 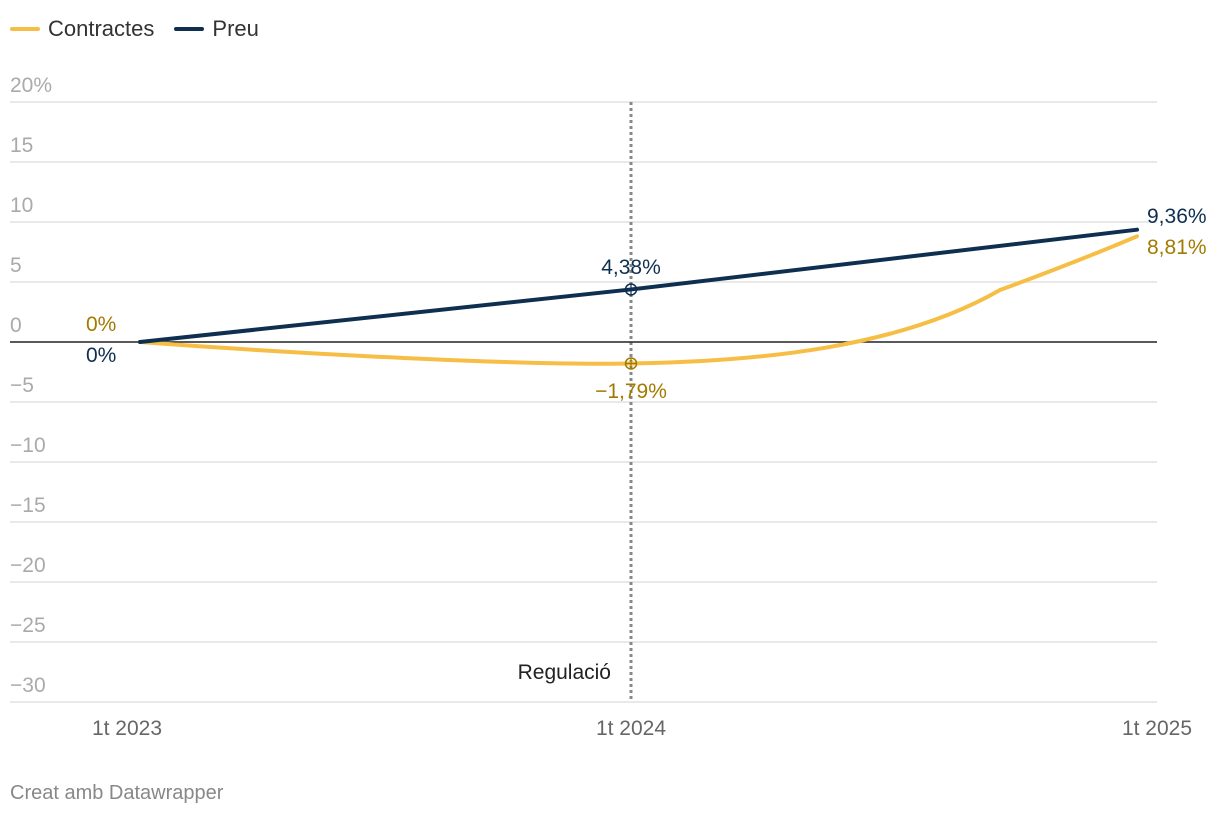 I want to click on data-label-preu: 0%, so click(x=101, y=355).